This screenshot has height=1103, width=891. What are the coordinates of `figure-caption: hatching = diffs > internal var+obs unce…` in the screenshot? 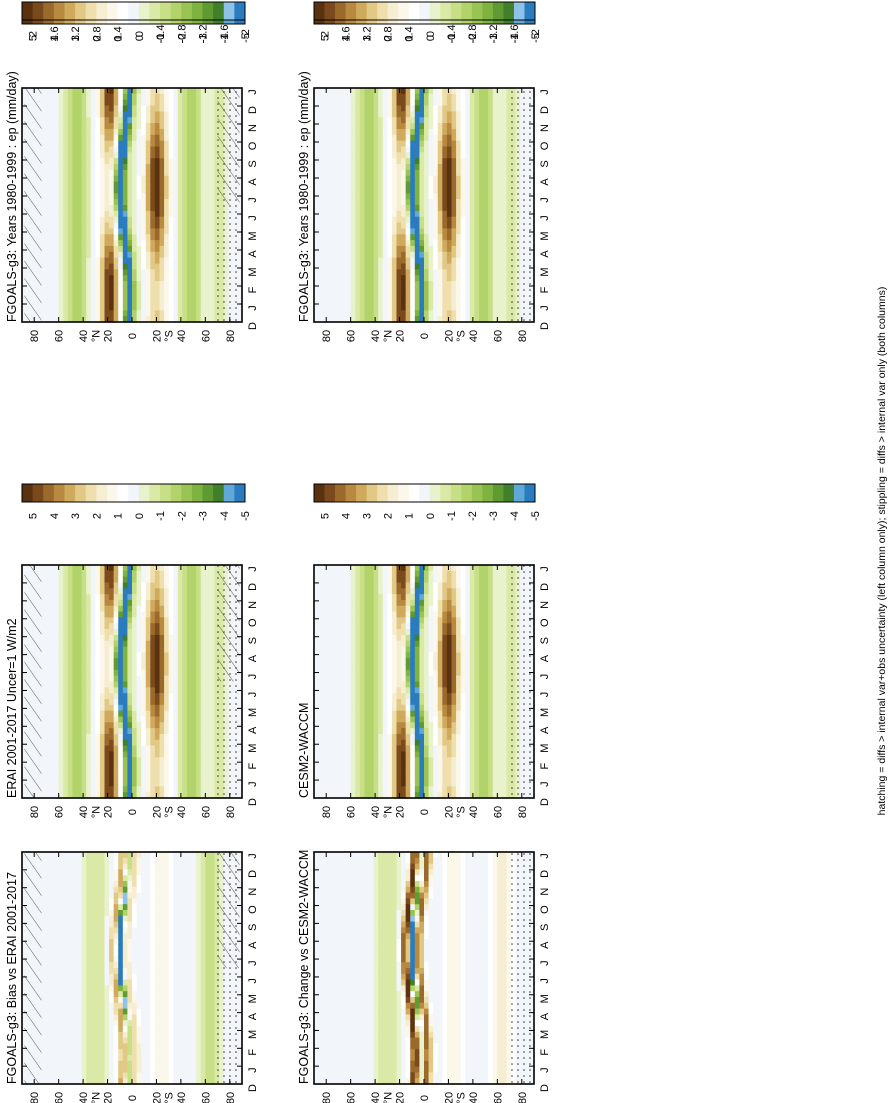 It's located at (882, 551).